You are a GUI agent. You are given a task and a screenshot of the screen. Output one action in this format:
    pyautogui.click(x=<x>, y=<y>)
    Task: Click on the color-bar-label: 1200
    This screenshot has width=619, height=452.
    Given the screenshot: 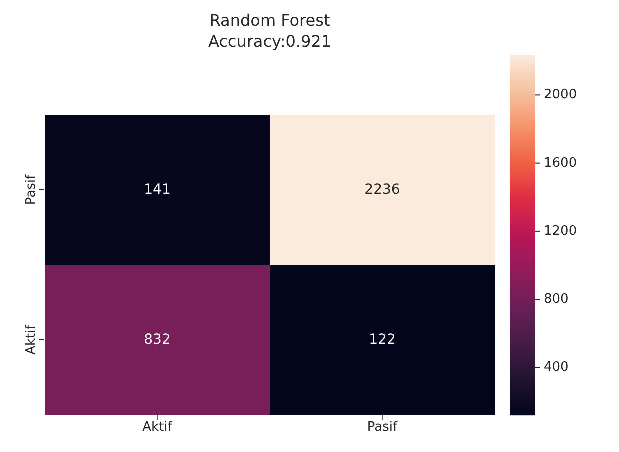 What is the action you would take?
    pyautogui.click(x=561, y=231)
    